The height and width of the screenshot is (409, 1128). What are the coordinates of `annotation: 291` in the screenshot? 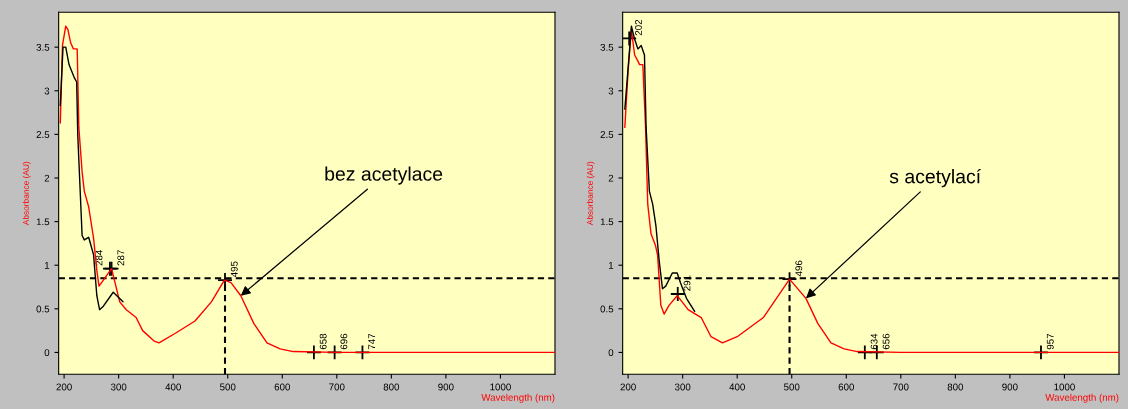 It's located at (687, 283).